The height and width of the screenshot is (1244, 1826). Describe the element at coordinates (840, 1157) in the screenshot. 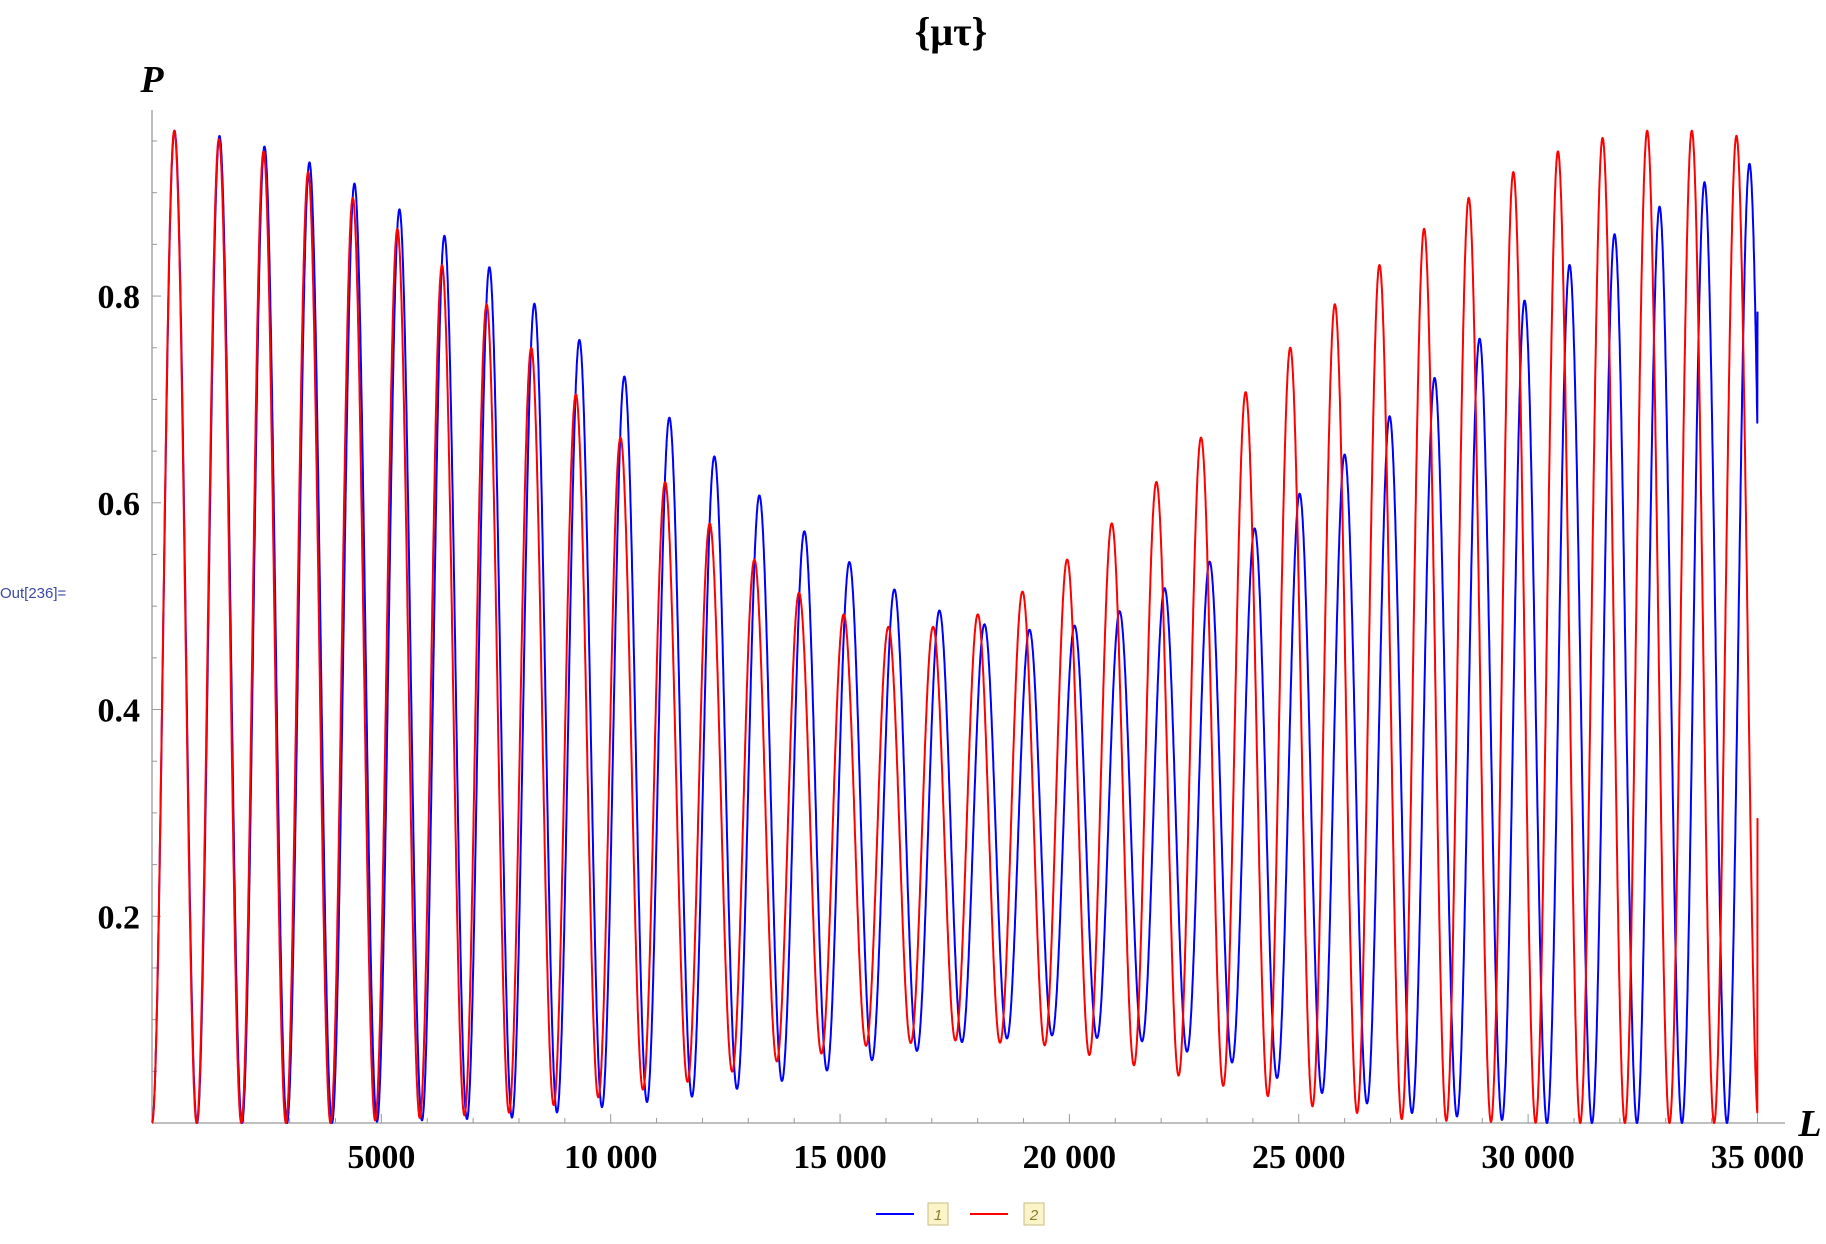

I see `x-tick-label: 15 000` at that location.